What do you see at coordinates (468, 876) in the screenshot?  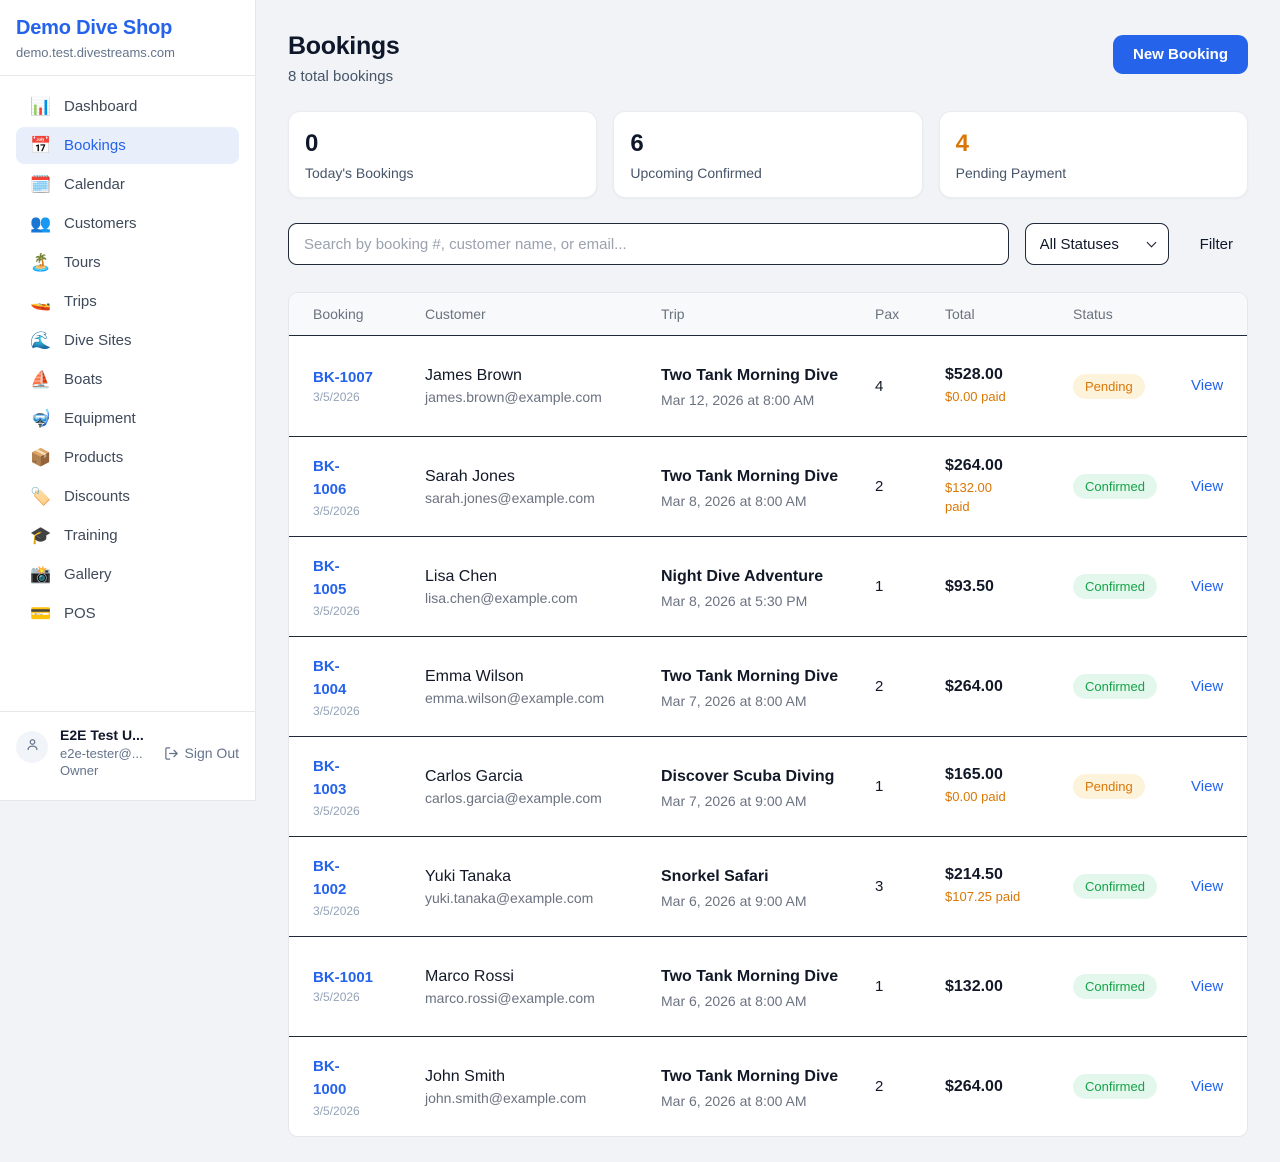 I see `customer-name: Yuki Tanaka` at bounding box center [468, 876].